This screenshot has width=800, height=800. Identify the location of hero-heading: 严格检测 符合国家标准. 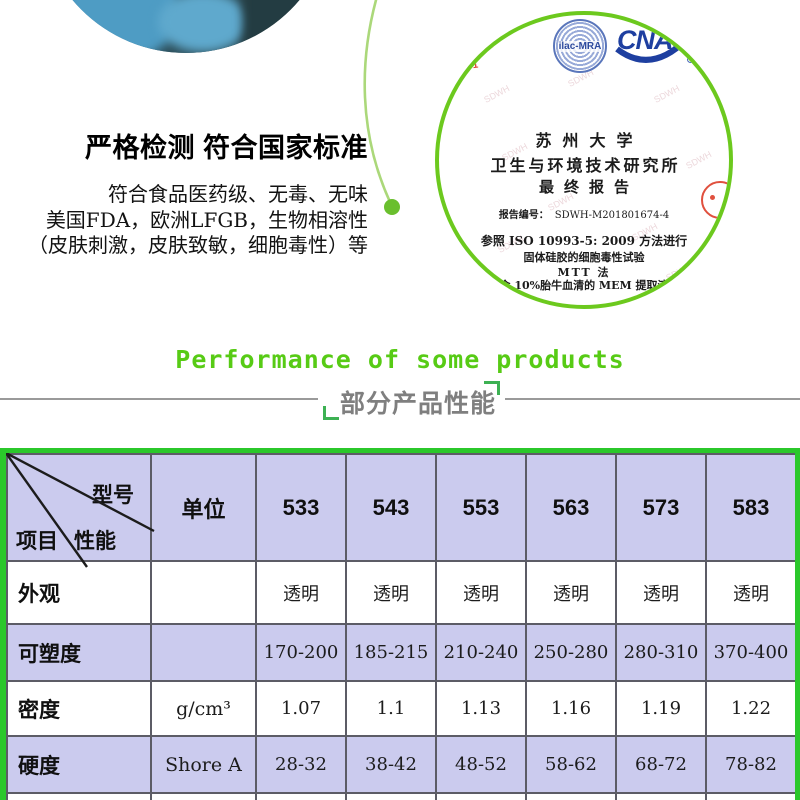
(226, 148).